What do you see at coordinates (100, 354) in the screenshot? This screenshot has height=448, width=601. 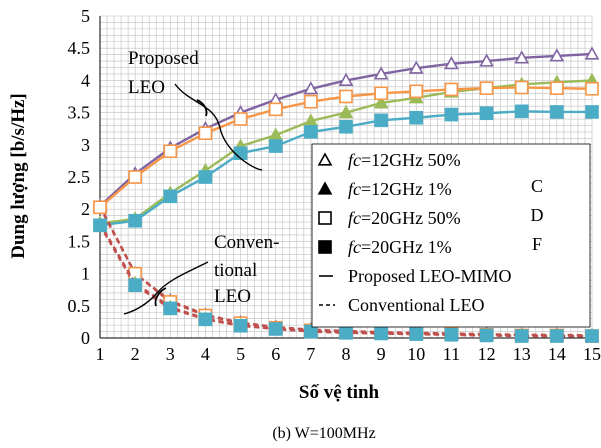 I see `x-tick-label: 1` at bounding box center [100, 354].